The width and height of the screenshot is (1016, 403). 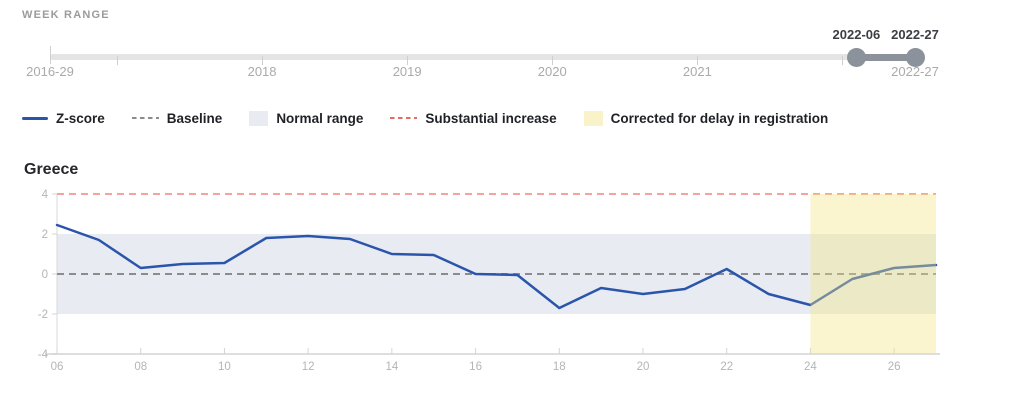 I want to click on week-range-label: WEEK RANGE, so click(x=66, y=15).